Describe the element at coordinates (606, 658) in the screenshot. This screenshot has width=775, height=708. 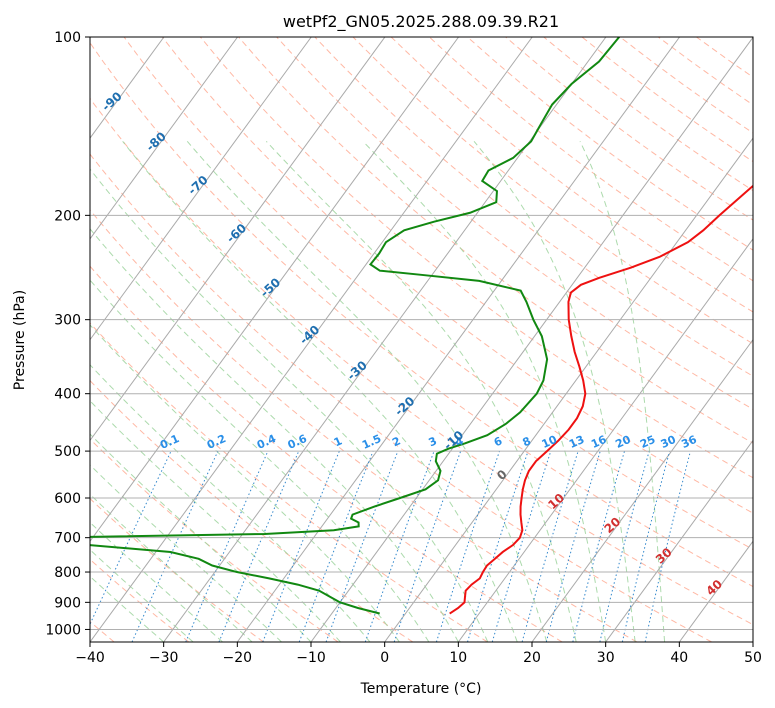
I see `x-tick-label: 30` at that location.